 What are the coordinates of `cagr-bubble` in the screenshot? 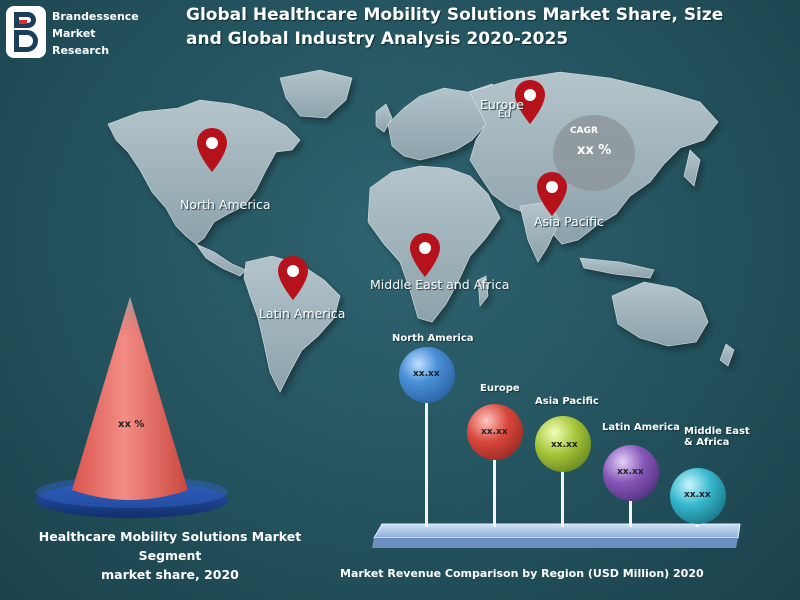 It's located at (594, 153).